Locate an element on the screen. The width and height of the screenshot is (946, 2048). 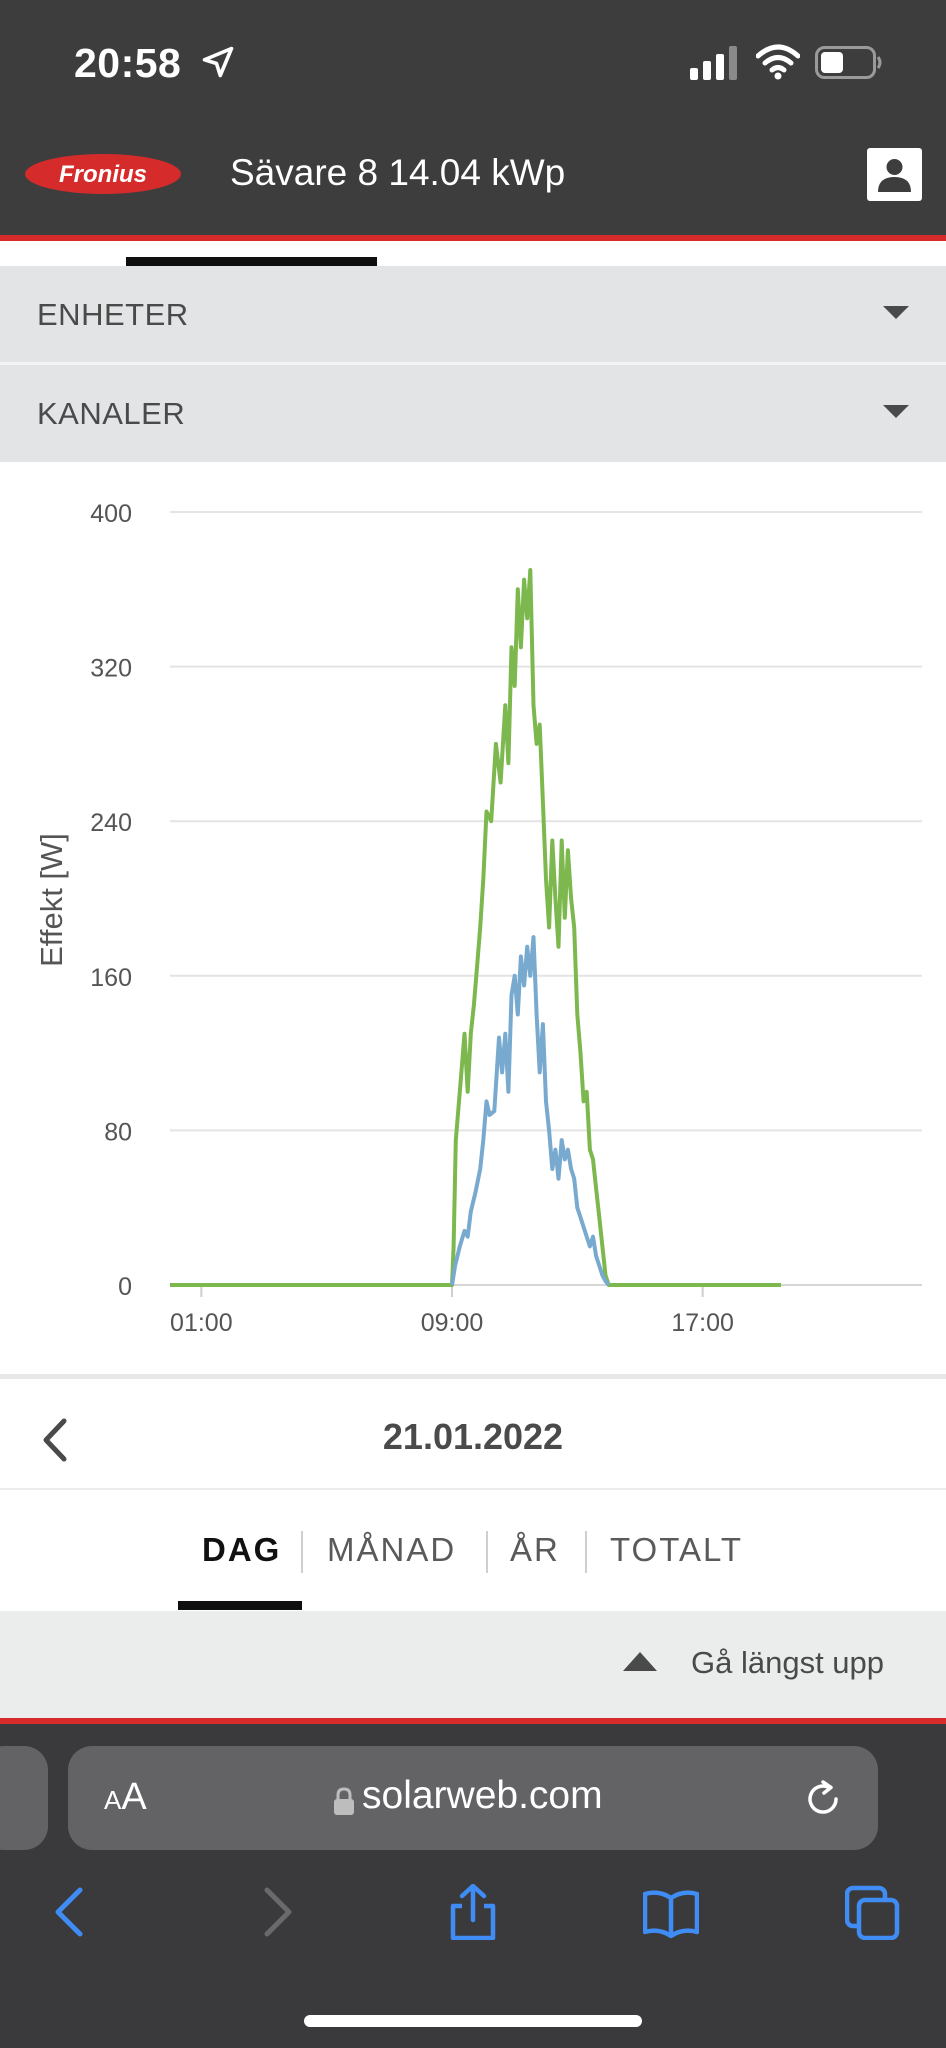
tab-ar: ÅR is located at coordinates (535, 1549).